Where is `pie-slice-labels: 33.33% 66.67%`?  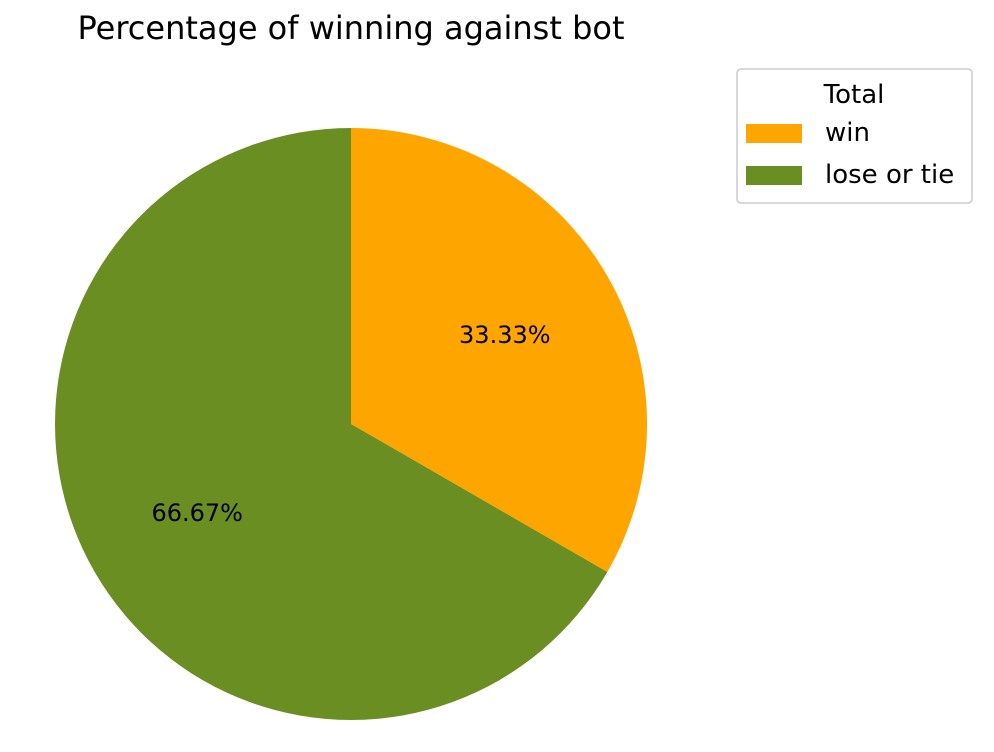
pie-slice-labels: 33.33% 66.67% is located at coordinates (350, 424).